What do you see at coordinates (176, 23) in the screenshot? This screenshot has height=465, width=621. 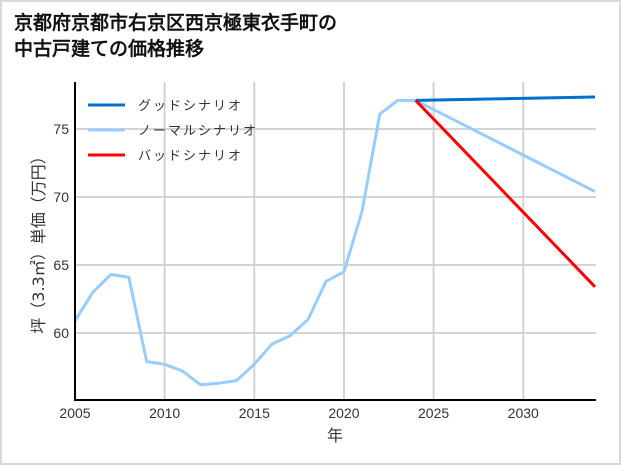 I see `chart-title-line-1: 京都府京都市右京区西京極東衣手町の` at bounding box center [176, 23].